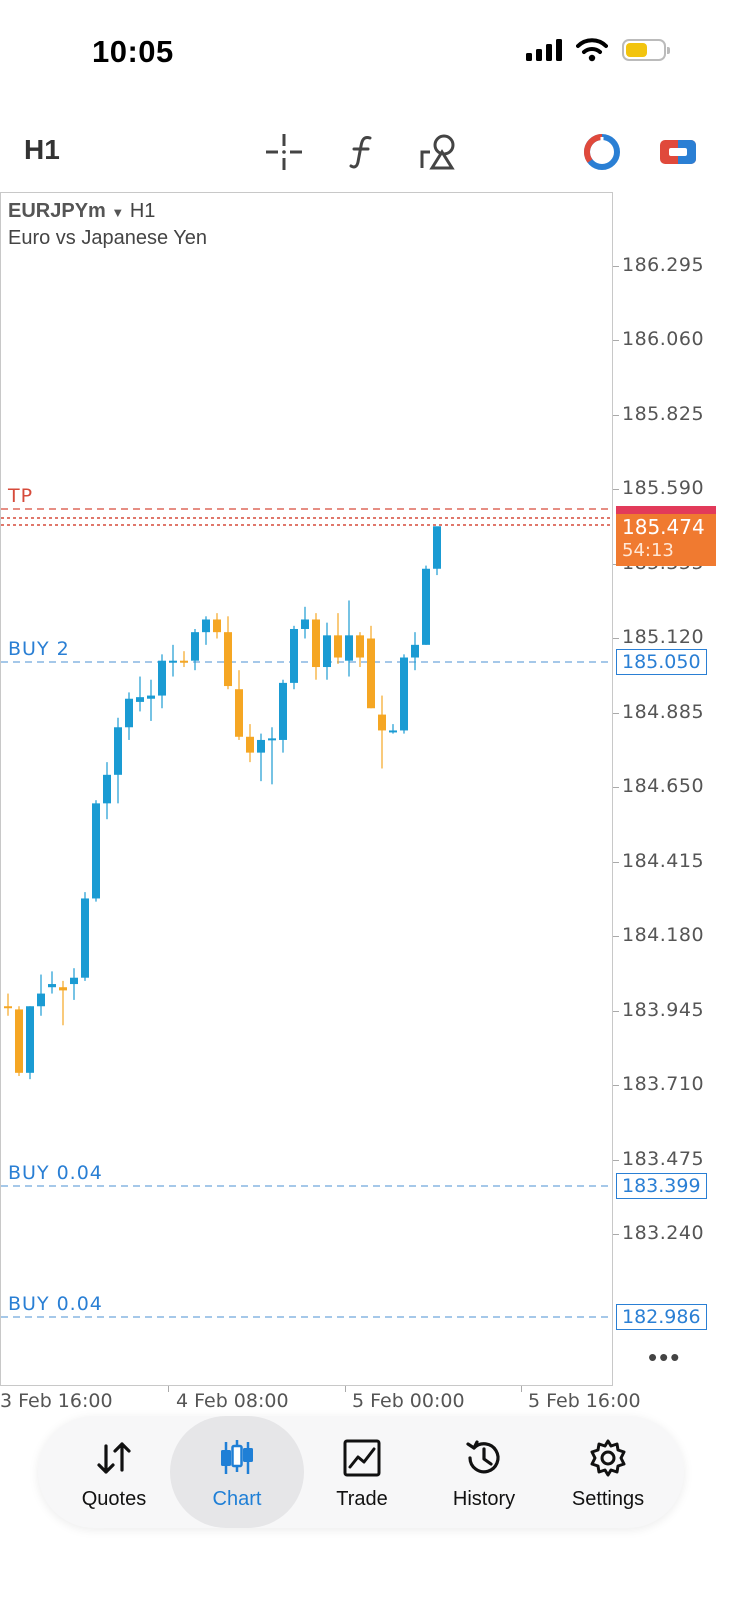 The width and height of the screenshot is (738, 1600). I want to click on nav-settings: Settings, so click(608, 1472).